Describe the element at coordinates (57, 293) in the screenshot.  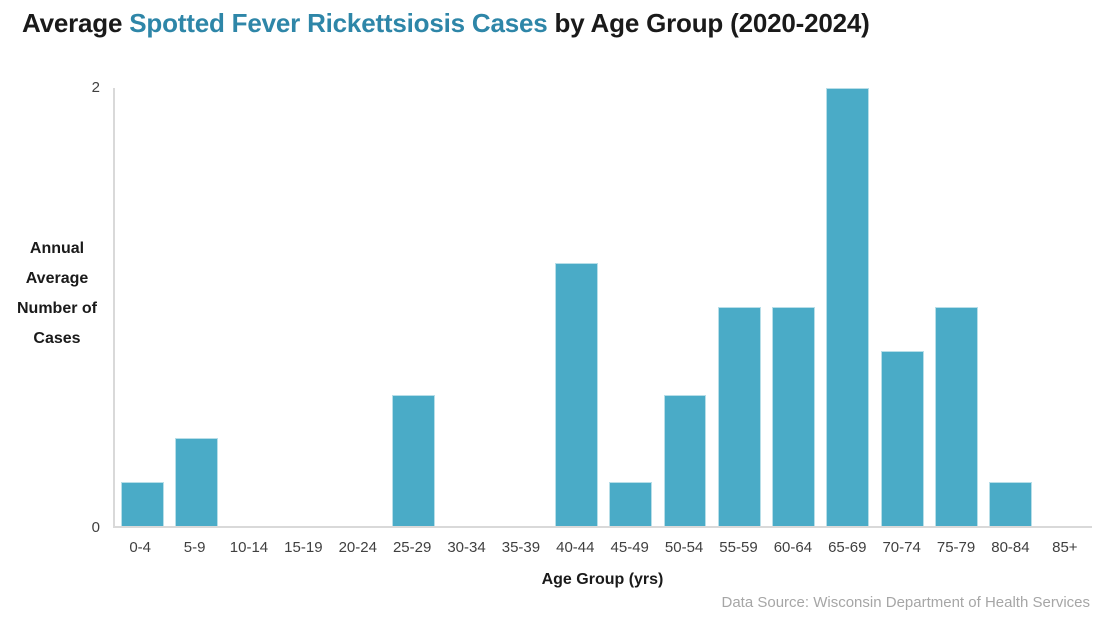
I see `y-axis-title: Annual Average Number of Cases` at that location.